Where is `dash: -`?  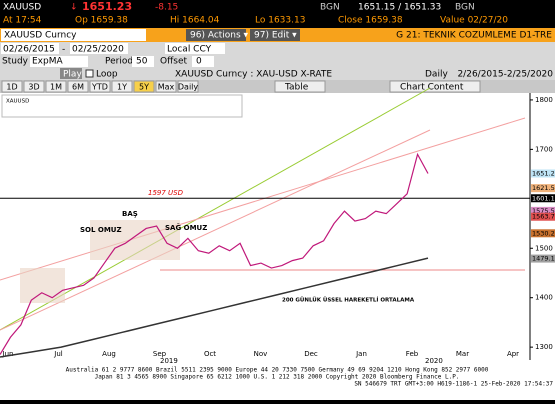 dash: - is located at coordinates (63, 50).